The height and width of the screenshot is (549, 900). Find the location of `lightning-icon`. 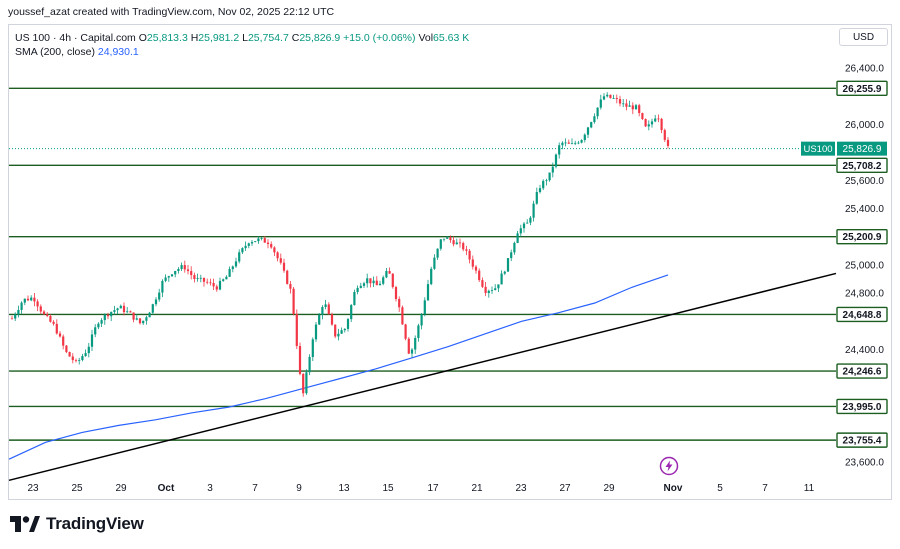

lightning-icon is located at coordinates (669, 466).